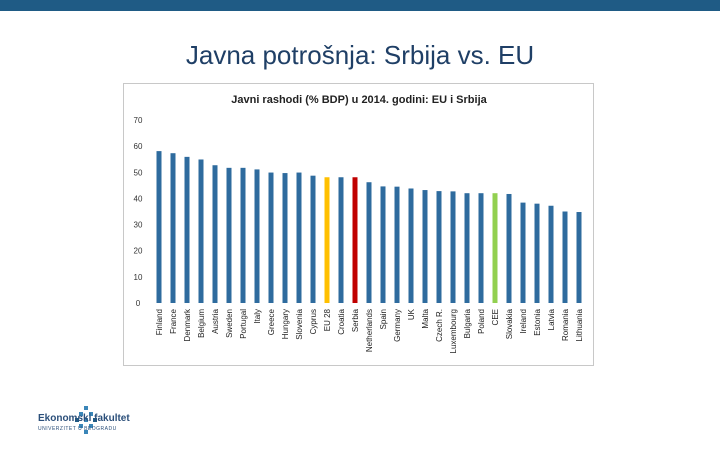 The image size is (720, 450). Describe the element at coordinates (327, 319) in the screenshot. I see `x-tick-label: EU 28` at that location.